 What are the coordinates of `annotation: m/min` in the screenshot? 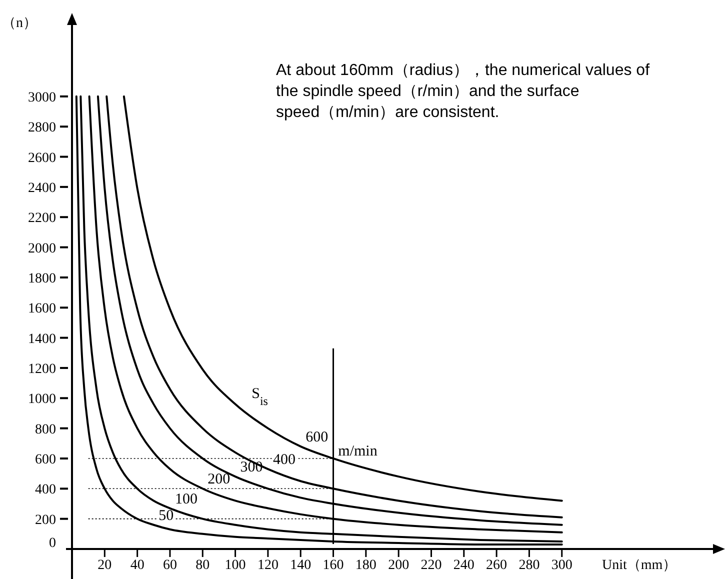 It's located at (358, 451).